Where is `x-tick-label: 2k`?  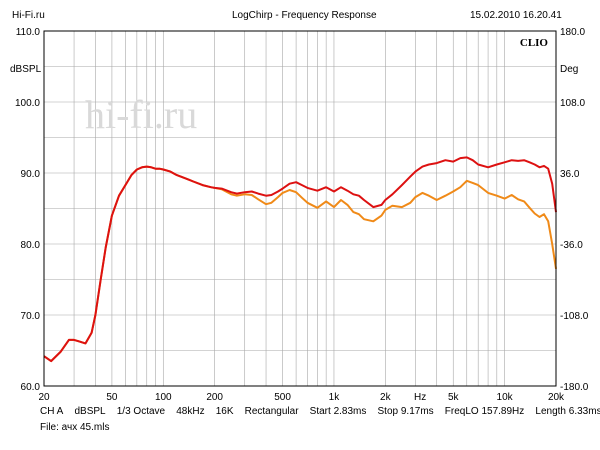 x-tick-label: 2k is located at coordinates (386, 397).